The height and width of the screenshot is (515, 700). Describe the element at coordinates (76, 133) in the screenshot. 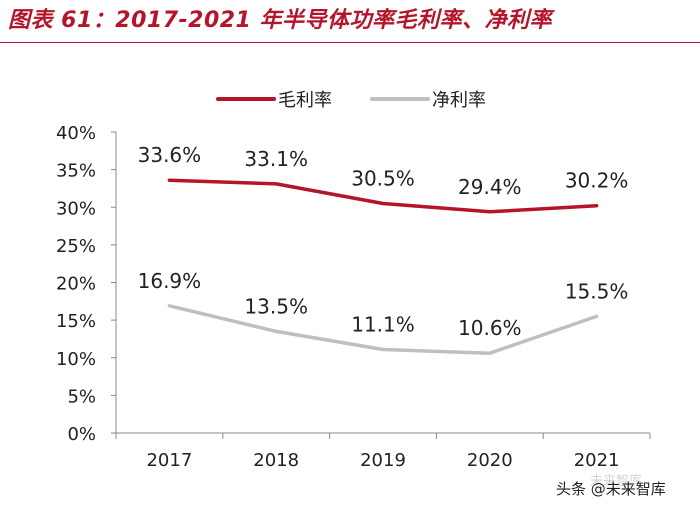

I see `y-tick-label: 40%` at that location.